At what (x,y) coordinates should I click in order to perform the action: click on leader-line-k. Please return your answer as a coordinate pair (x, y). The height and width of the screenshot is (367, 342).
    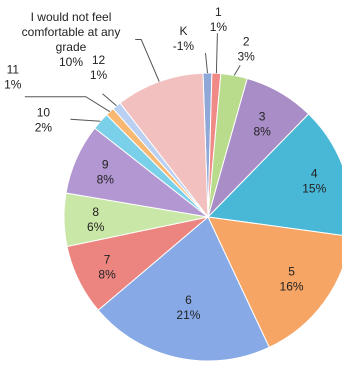
    Looking at the image, I should click on (206, 63).